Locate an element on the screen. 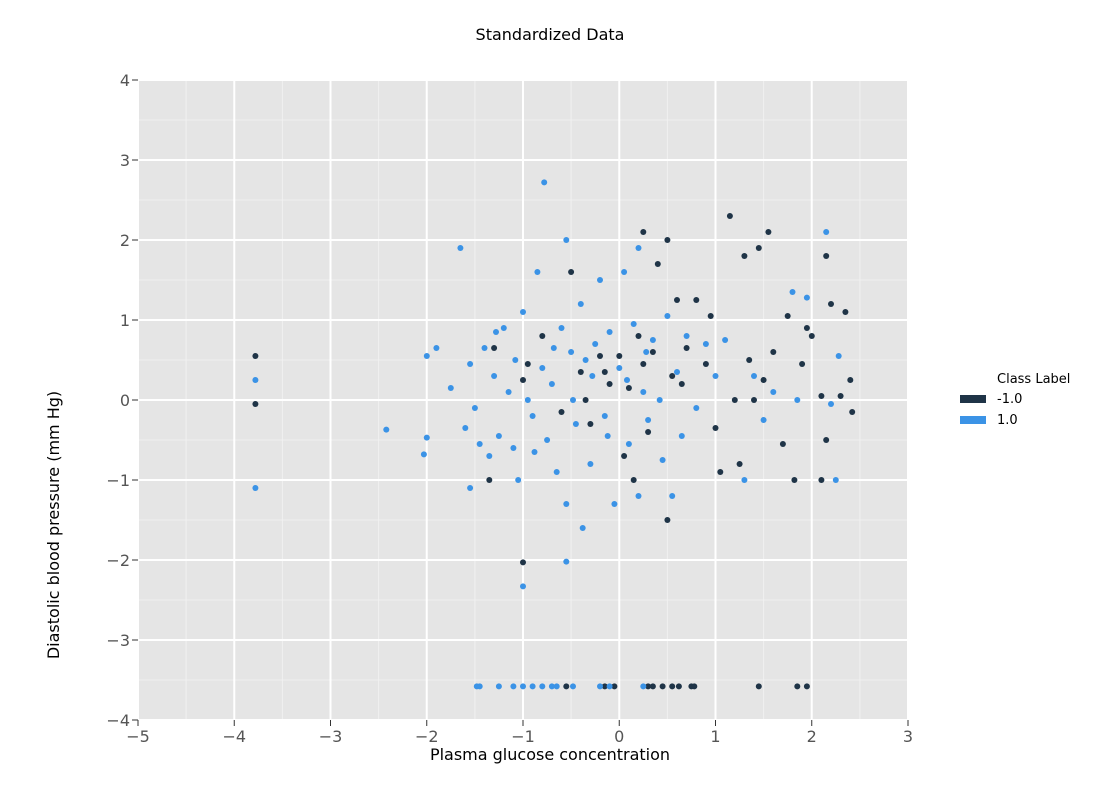  x-tick-label: −2 is located at coordinates (427, 736).